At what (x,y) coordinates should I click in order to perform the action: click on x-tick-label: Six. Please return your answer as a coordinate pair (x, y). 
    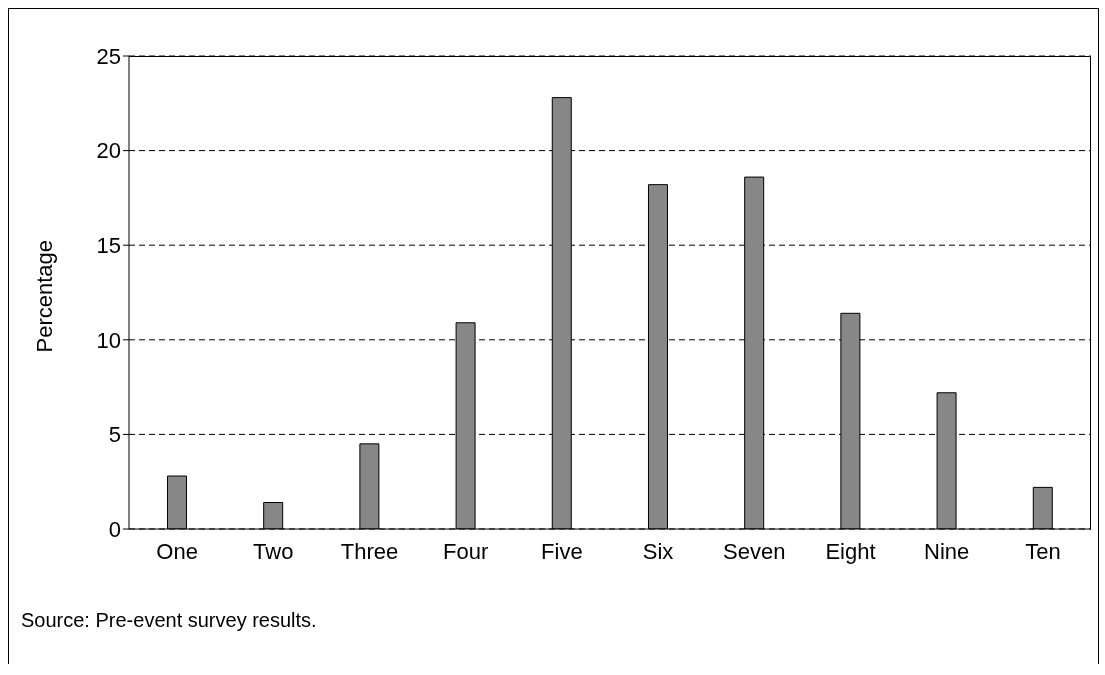
    Looking at the image, I should click on (658, 551).